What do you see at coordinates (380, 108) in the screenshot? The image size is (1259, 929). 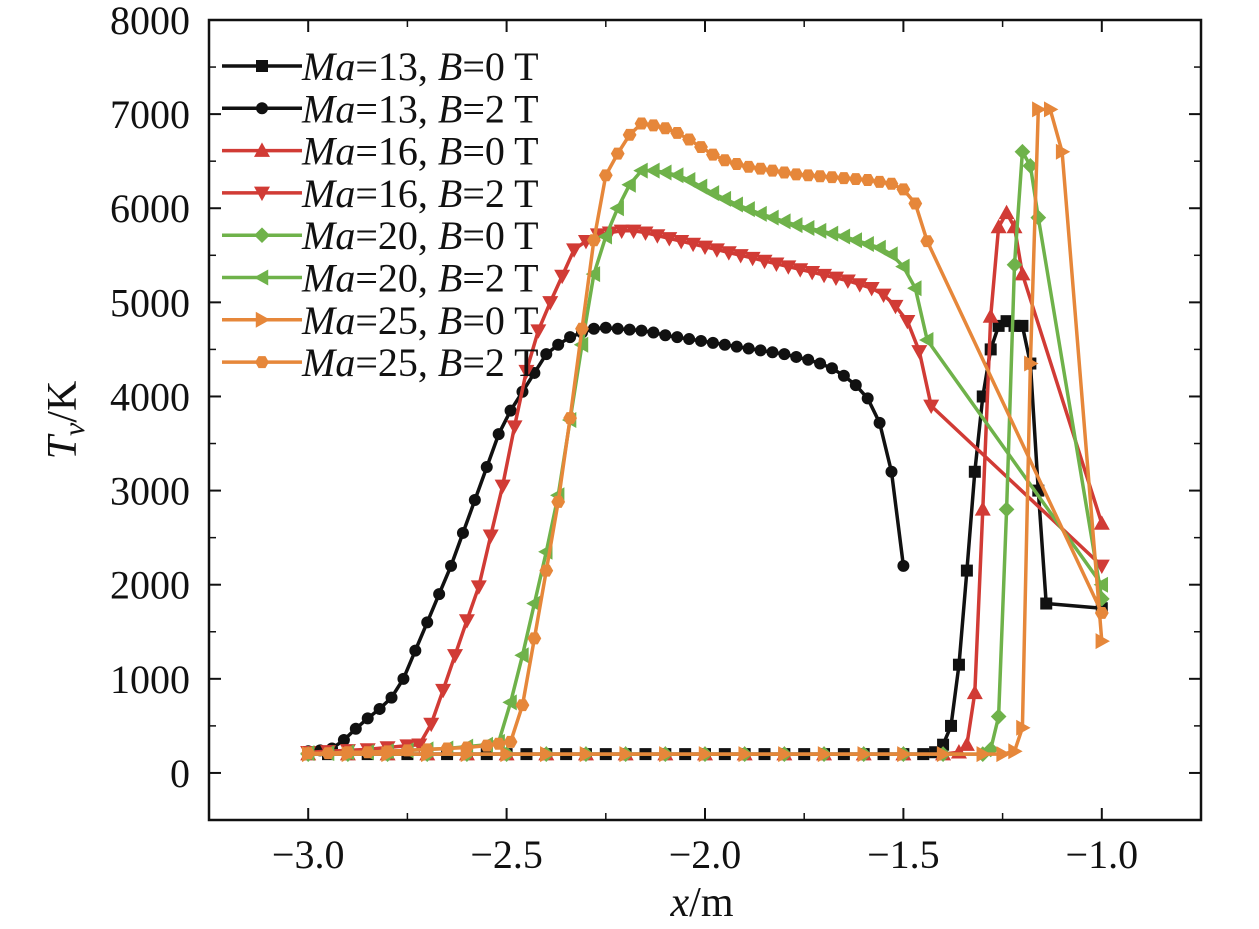 I see `legend-entry: Ma=13, B=2 T` at bounding box center [380, 108].